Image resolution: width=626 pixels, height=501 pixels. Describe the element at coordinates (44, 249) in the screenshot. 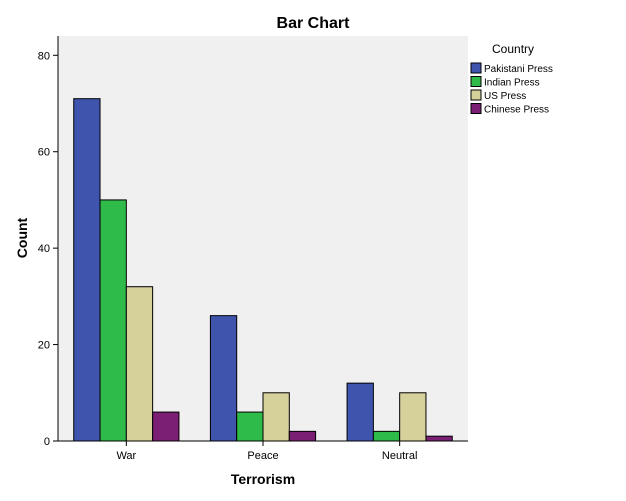

I see `y-tick-label: 40` at that location.